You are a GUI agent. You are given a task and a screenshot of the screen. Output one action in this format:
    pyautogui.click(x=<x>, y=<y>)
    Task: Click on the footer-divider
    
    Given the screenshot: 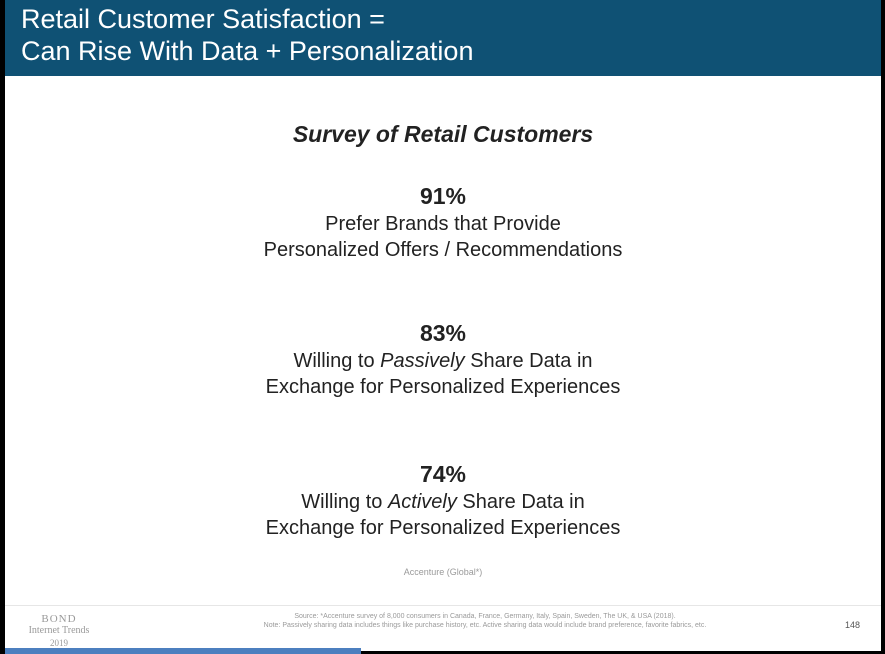 What is the action you would take?
    pyautogui.click(x=443, y=605)
    